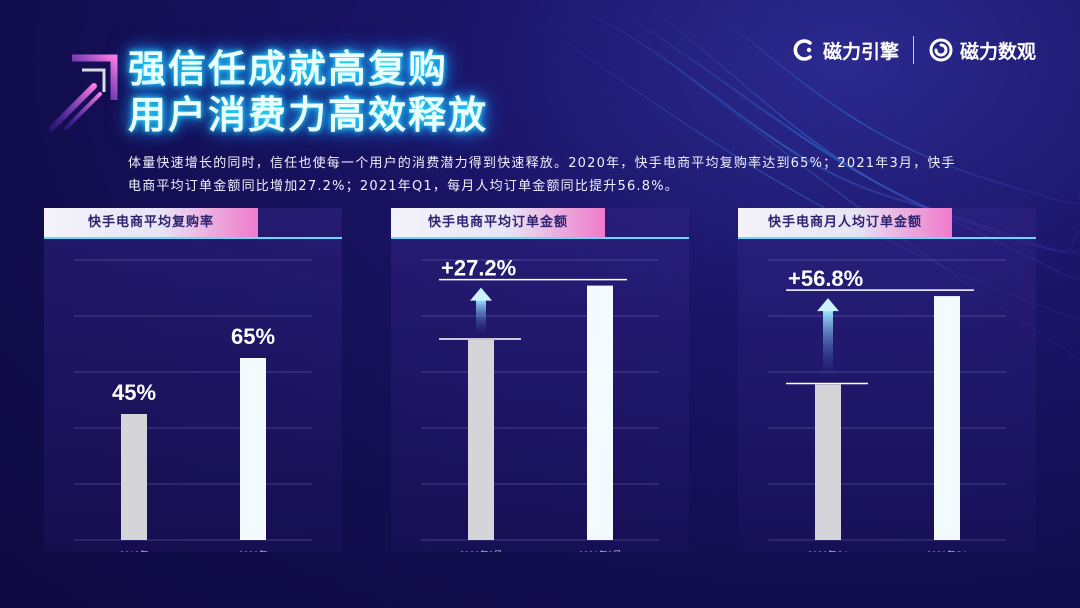 The width and height of the screenshot is (1080, 608). Describe the element at coordinates (83, 92) in the screenshot. I see `arrow-logo-icon` at that location.